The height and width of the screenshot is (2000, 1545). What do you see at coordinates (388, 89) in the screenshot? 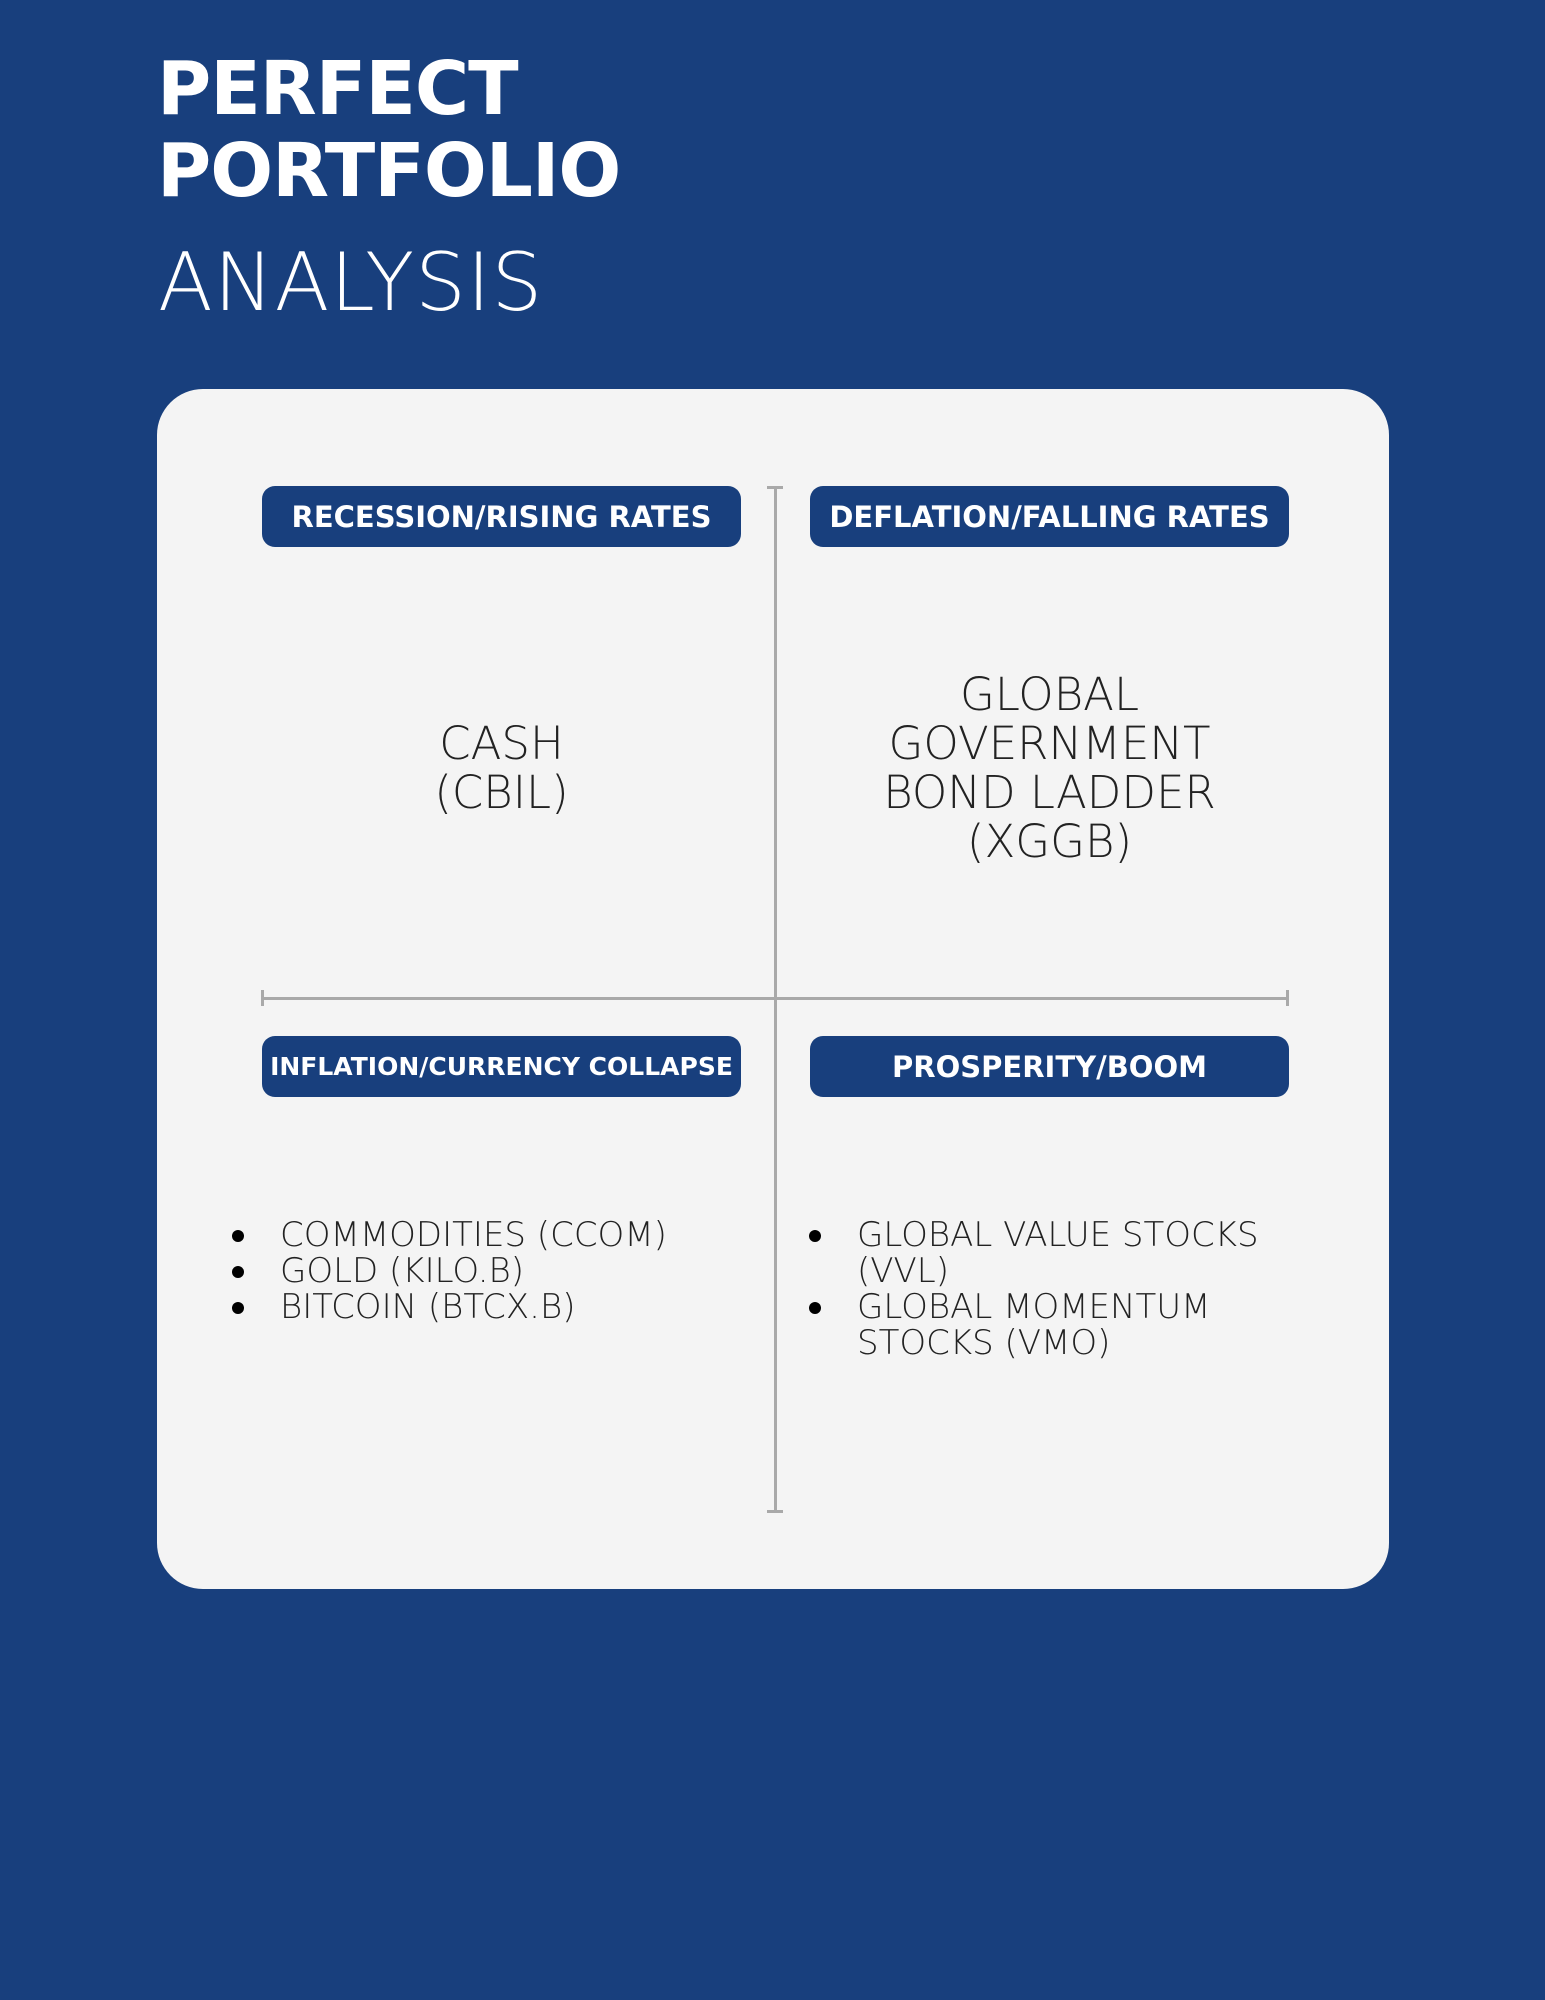
I see `title-line-1: PERFECT` at bounding box center [388, 89].